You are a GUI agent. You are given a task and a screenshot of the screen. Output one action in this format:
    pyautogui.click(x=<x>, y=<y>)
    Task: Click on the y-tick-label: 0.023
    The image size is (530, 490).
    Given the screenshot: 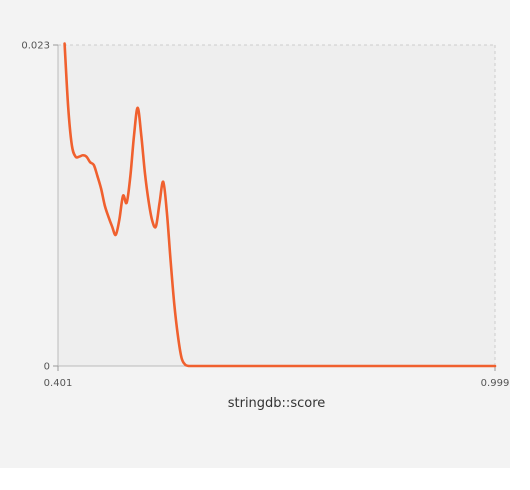 What is the action you would take?
    pyautogui.click(x=35, y=46)
    